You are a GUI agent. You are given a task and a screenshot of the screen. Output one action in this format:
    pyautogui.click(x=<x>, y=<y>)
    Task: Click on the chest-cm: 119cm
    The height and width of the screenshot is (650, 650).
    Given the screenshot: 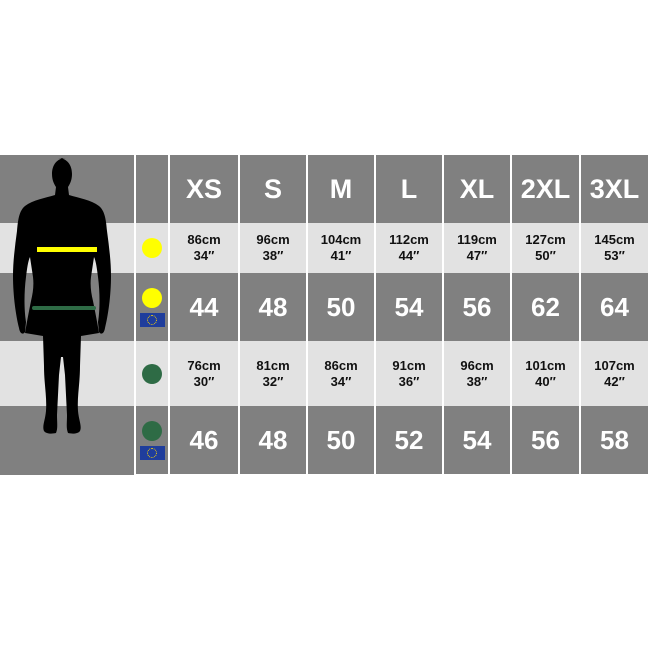 What is the action you would take?
    pyautogui.click(x=477, y=239)
    